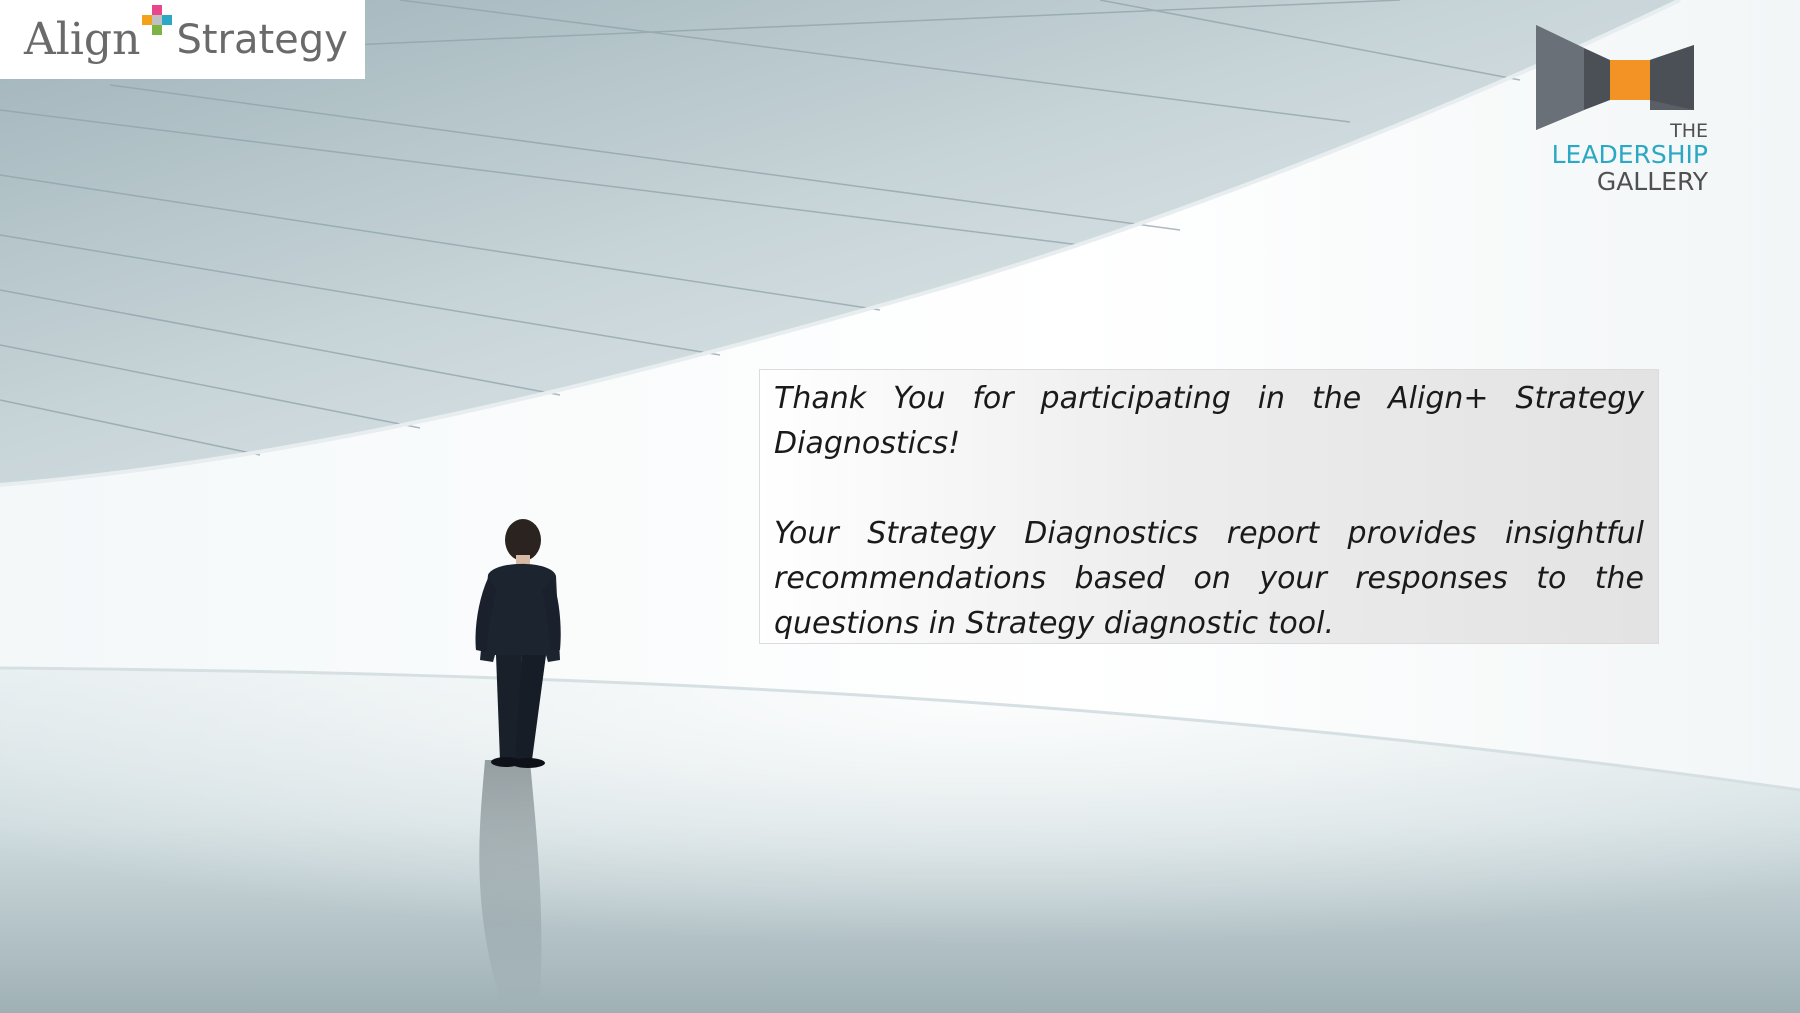 Image resolution: width=1800 pixels, height=1013 pixels. I want to click on leadership-gallery-logo: THE LEADERSHIP GALLERY, so click(1625, 110).